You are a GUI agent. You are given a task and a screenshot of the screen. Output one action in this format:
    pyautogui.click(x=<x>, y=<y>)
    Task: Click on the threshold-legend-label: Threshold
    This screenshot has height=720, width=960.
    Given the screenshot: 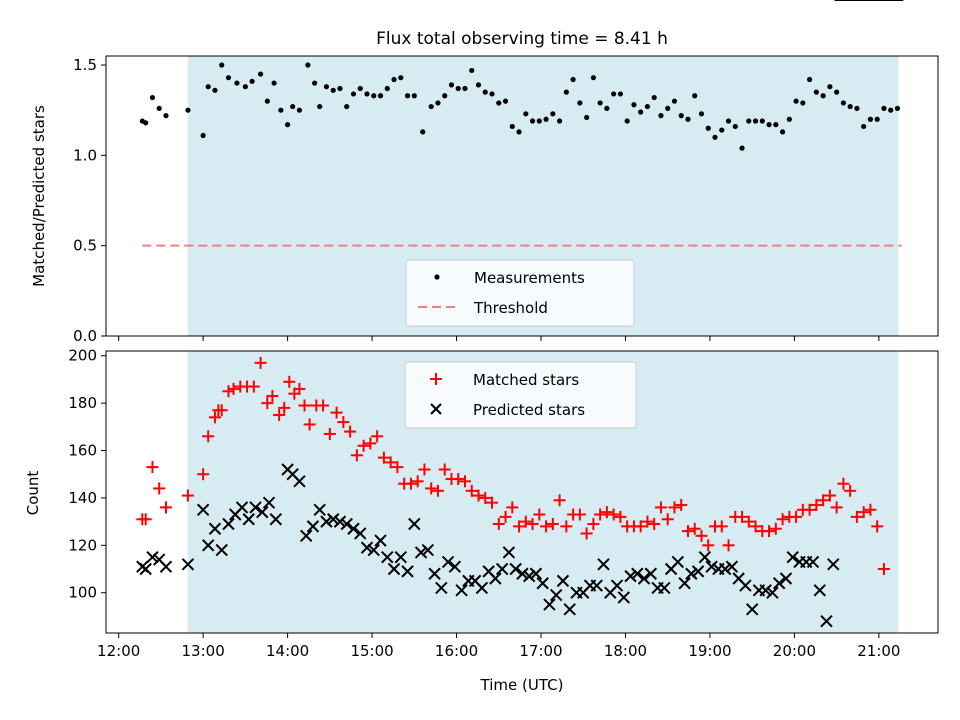 What is the action you would take?
    pyautogui.click(x=510, y=308)
    